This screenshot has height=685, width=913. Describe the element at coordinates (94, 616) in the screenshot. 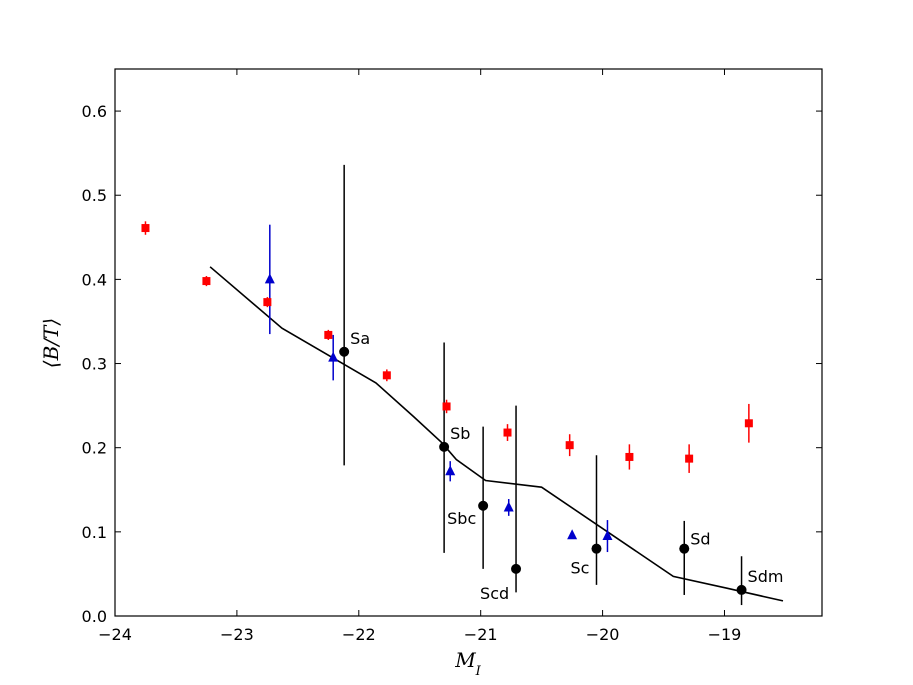

I see `y-tick-label: 0.0` at that location.